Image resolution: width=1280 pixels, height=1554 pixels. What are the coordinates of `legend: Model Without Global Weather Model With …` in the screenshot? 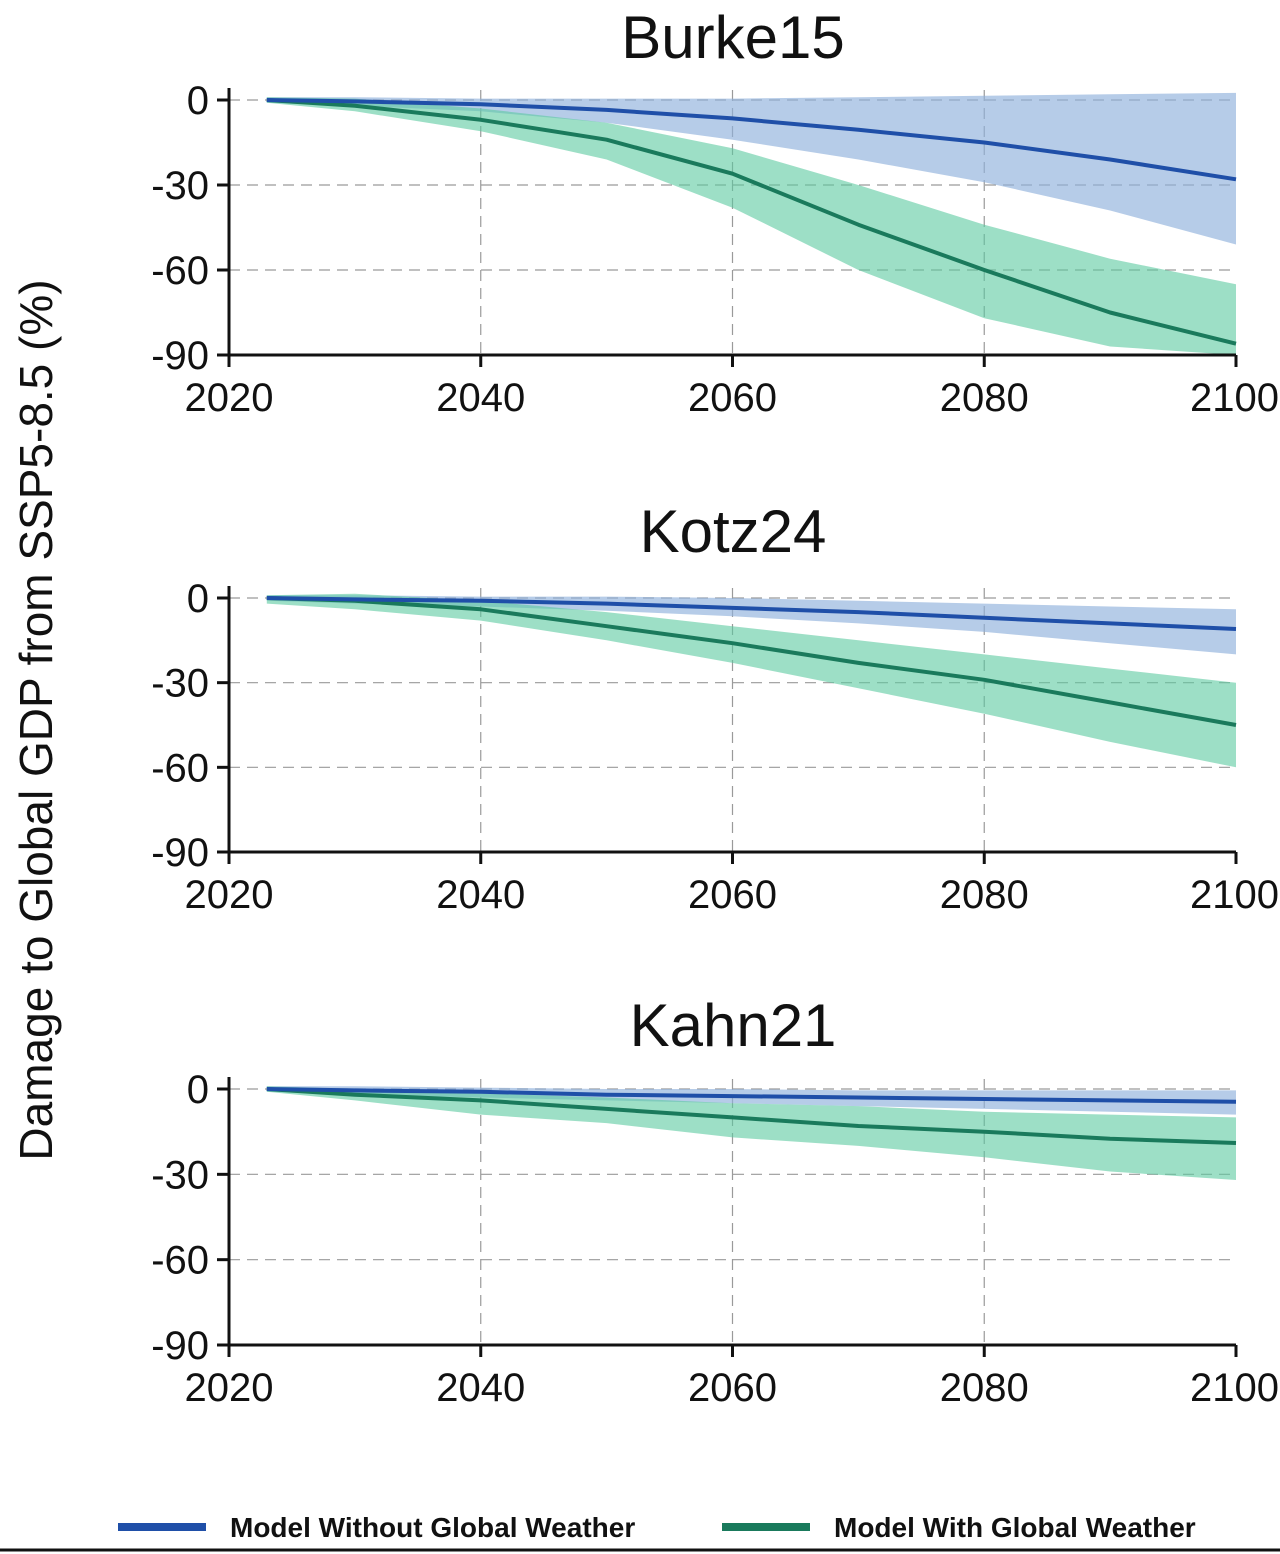 It's located at (657, 1527).